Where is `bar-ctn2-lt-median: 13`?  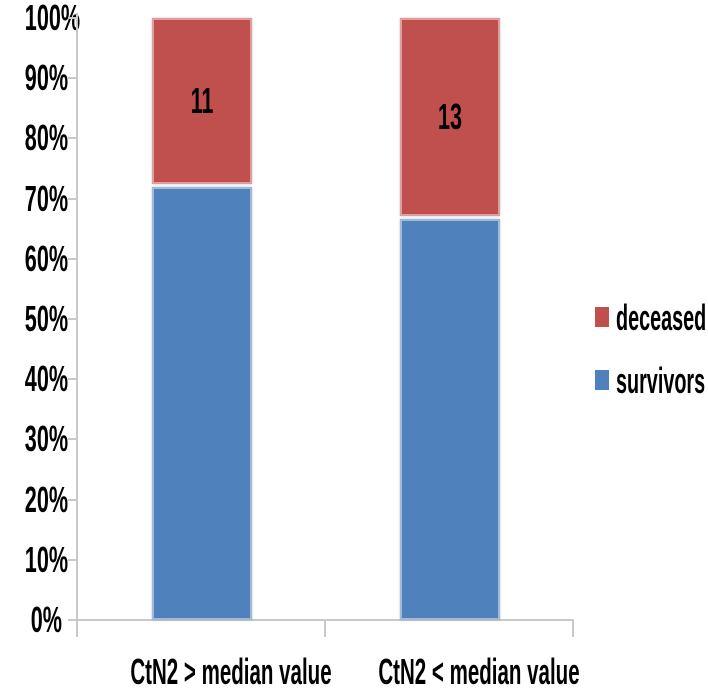 bar-ctn2-lt-median: 13 is located at coordinates (450, 319).